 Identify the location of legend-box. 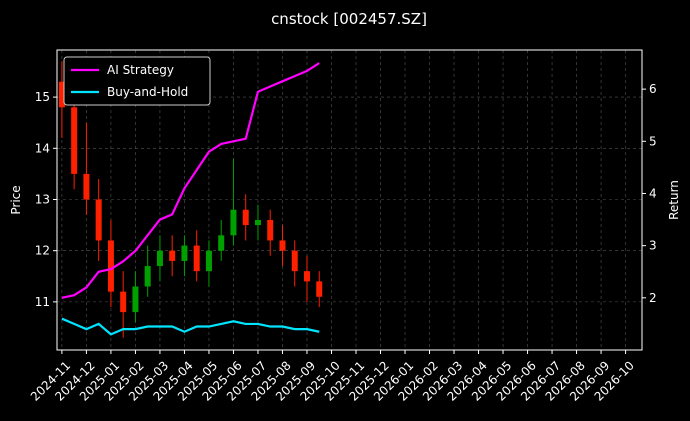
(137, 81).